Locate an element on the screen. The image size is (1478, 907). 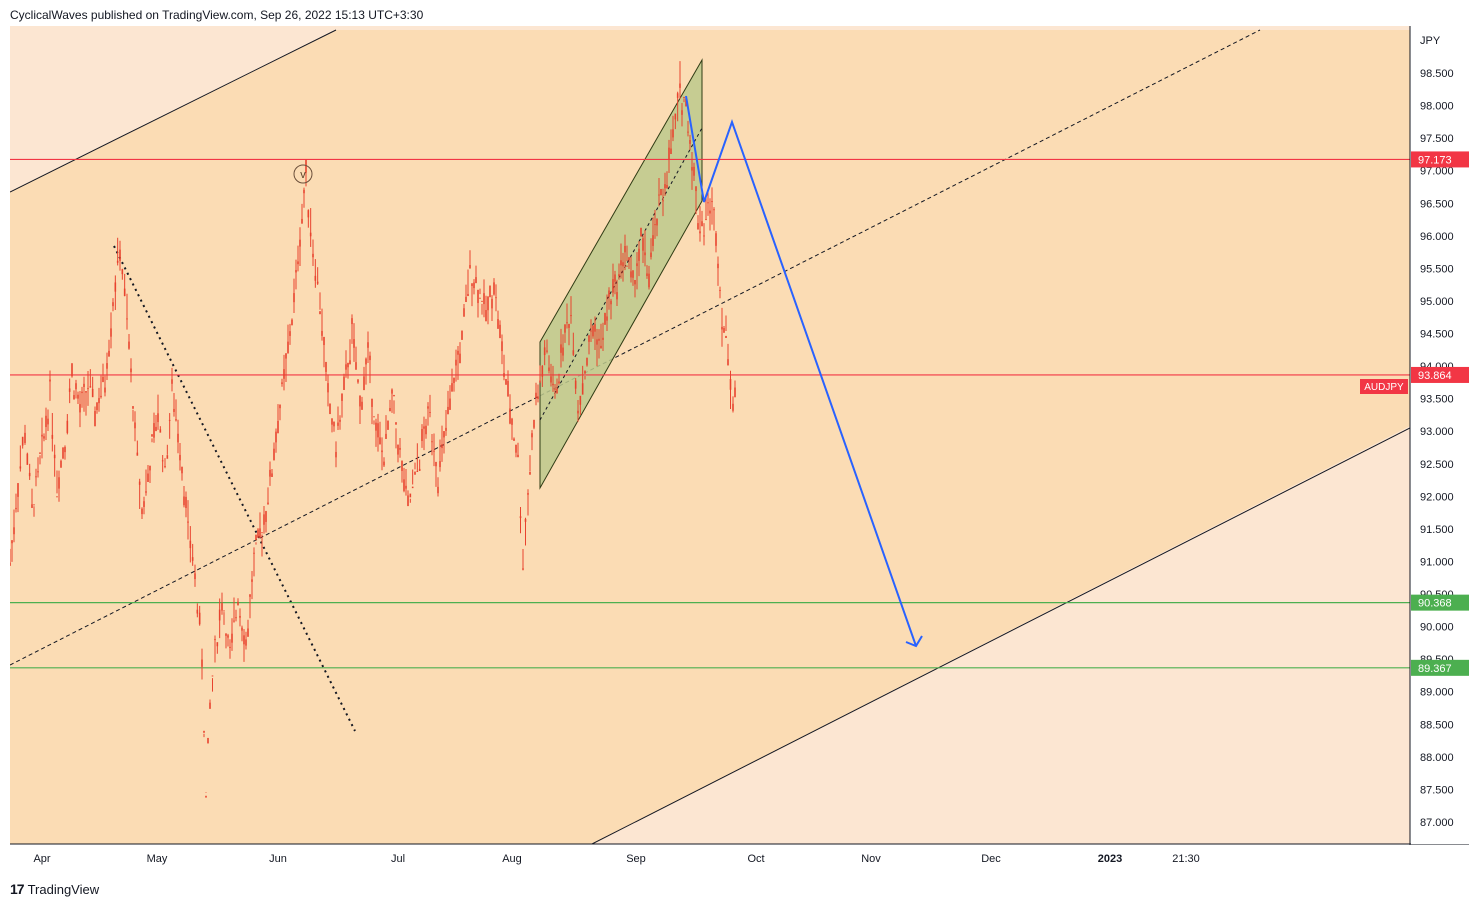
projection-arrow-icon is located at coordinates (914, 641).